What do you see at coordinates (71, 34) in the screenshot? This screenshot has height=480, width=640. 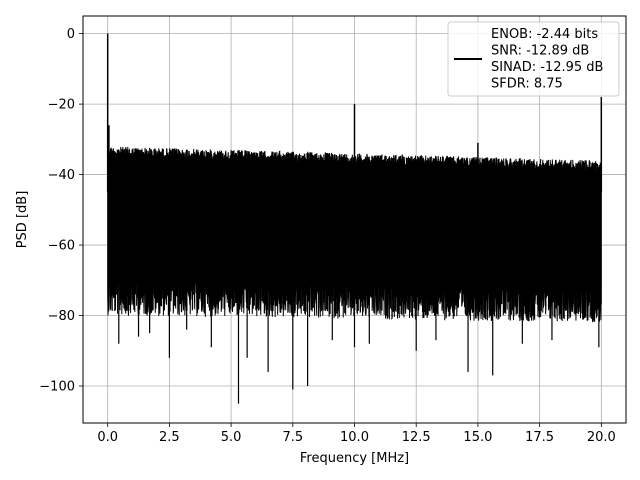 I see `y-tick-label-0: 0` at bounding box center [71, 34].